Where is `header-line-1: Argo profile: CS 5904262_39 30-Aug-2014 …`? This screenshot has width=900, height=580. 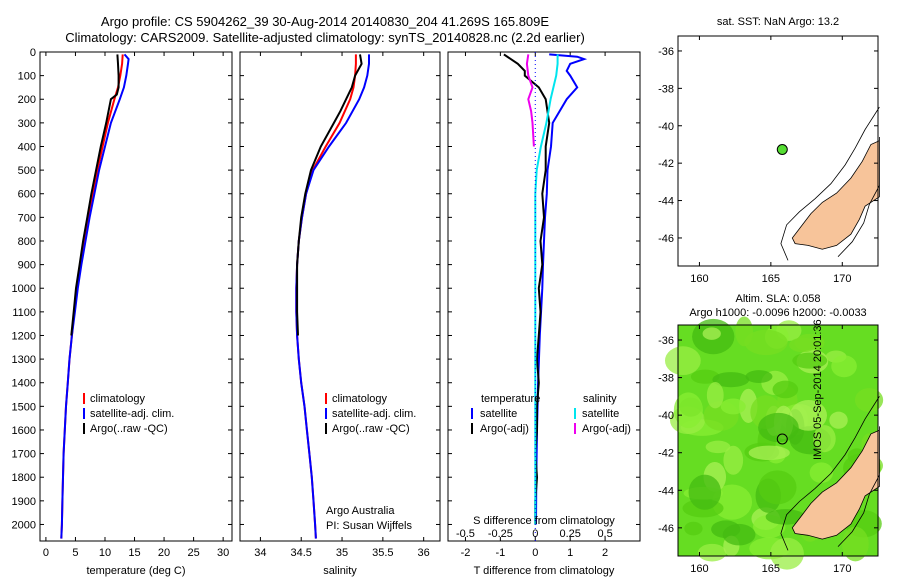 header-line-1: Argo profile: CS 5904262_39 30-Aug-2014 … is located at coordinates (325, 21).